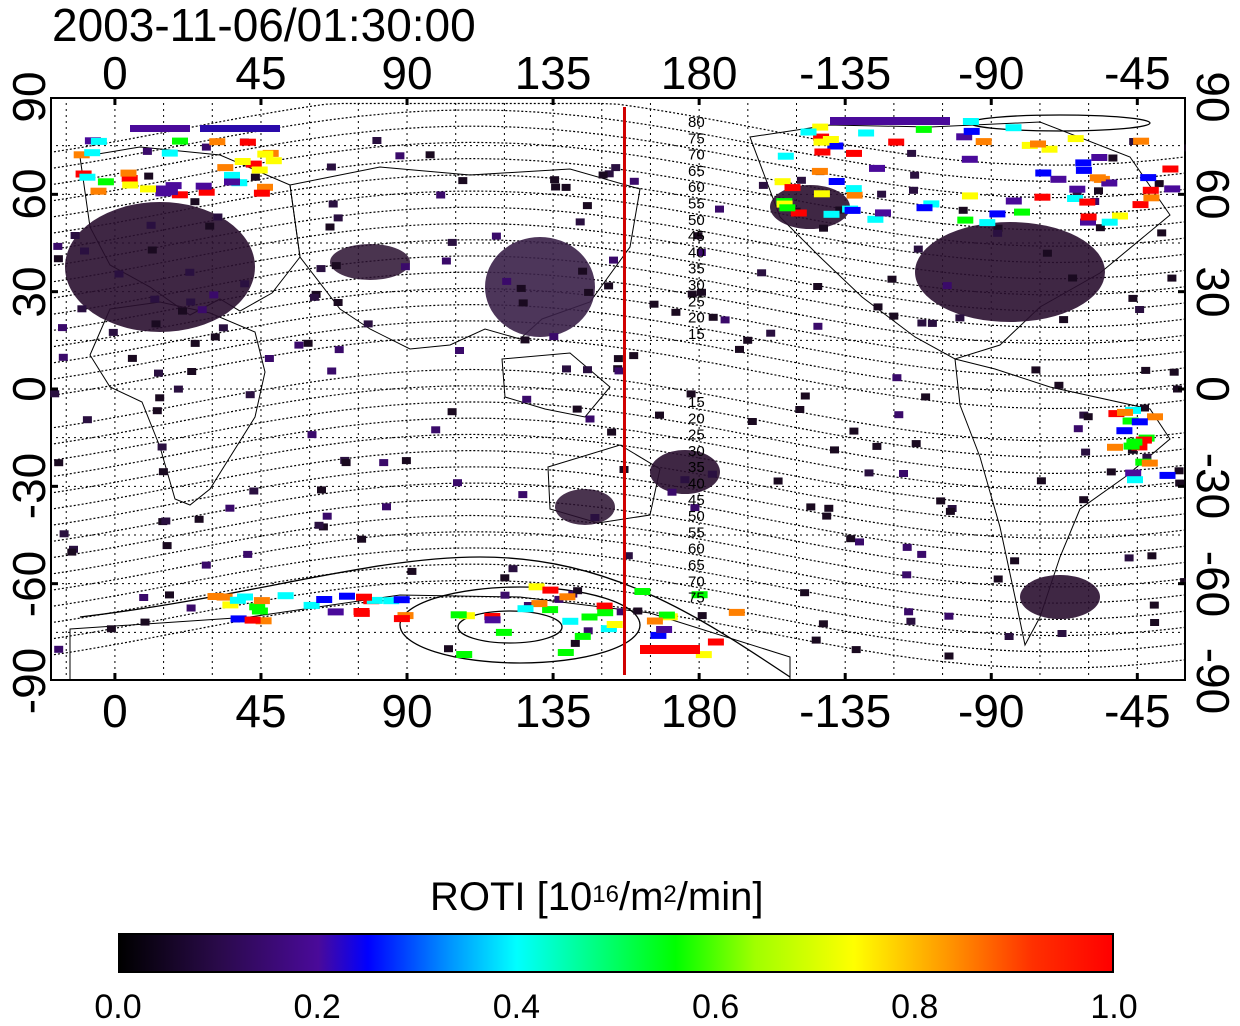  What do you see at coordinates (407, 711) in the screenshot?
I see `lon-tick-label: 90` at bounding box center [407, 711].